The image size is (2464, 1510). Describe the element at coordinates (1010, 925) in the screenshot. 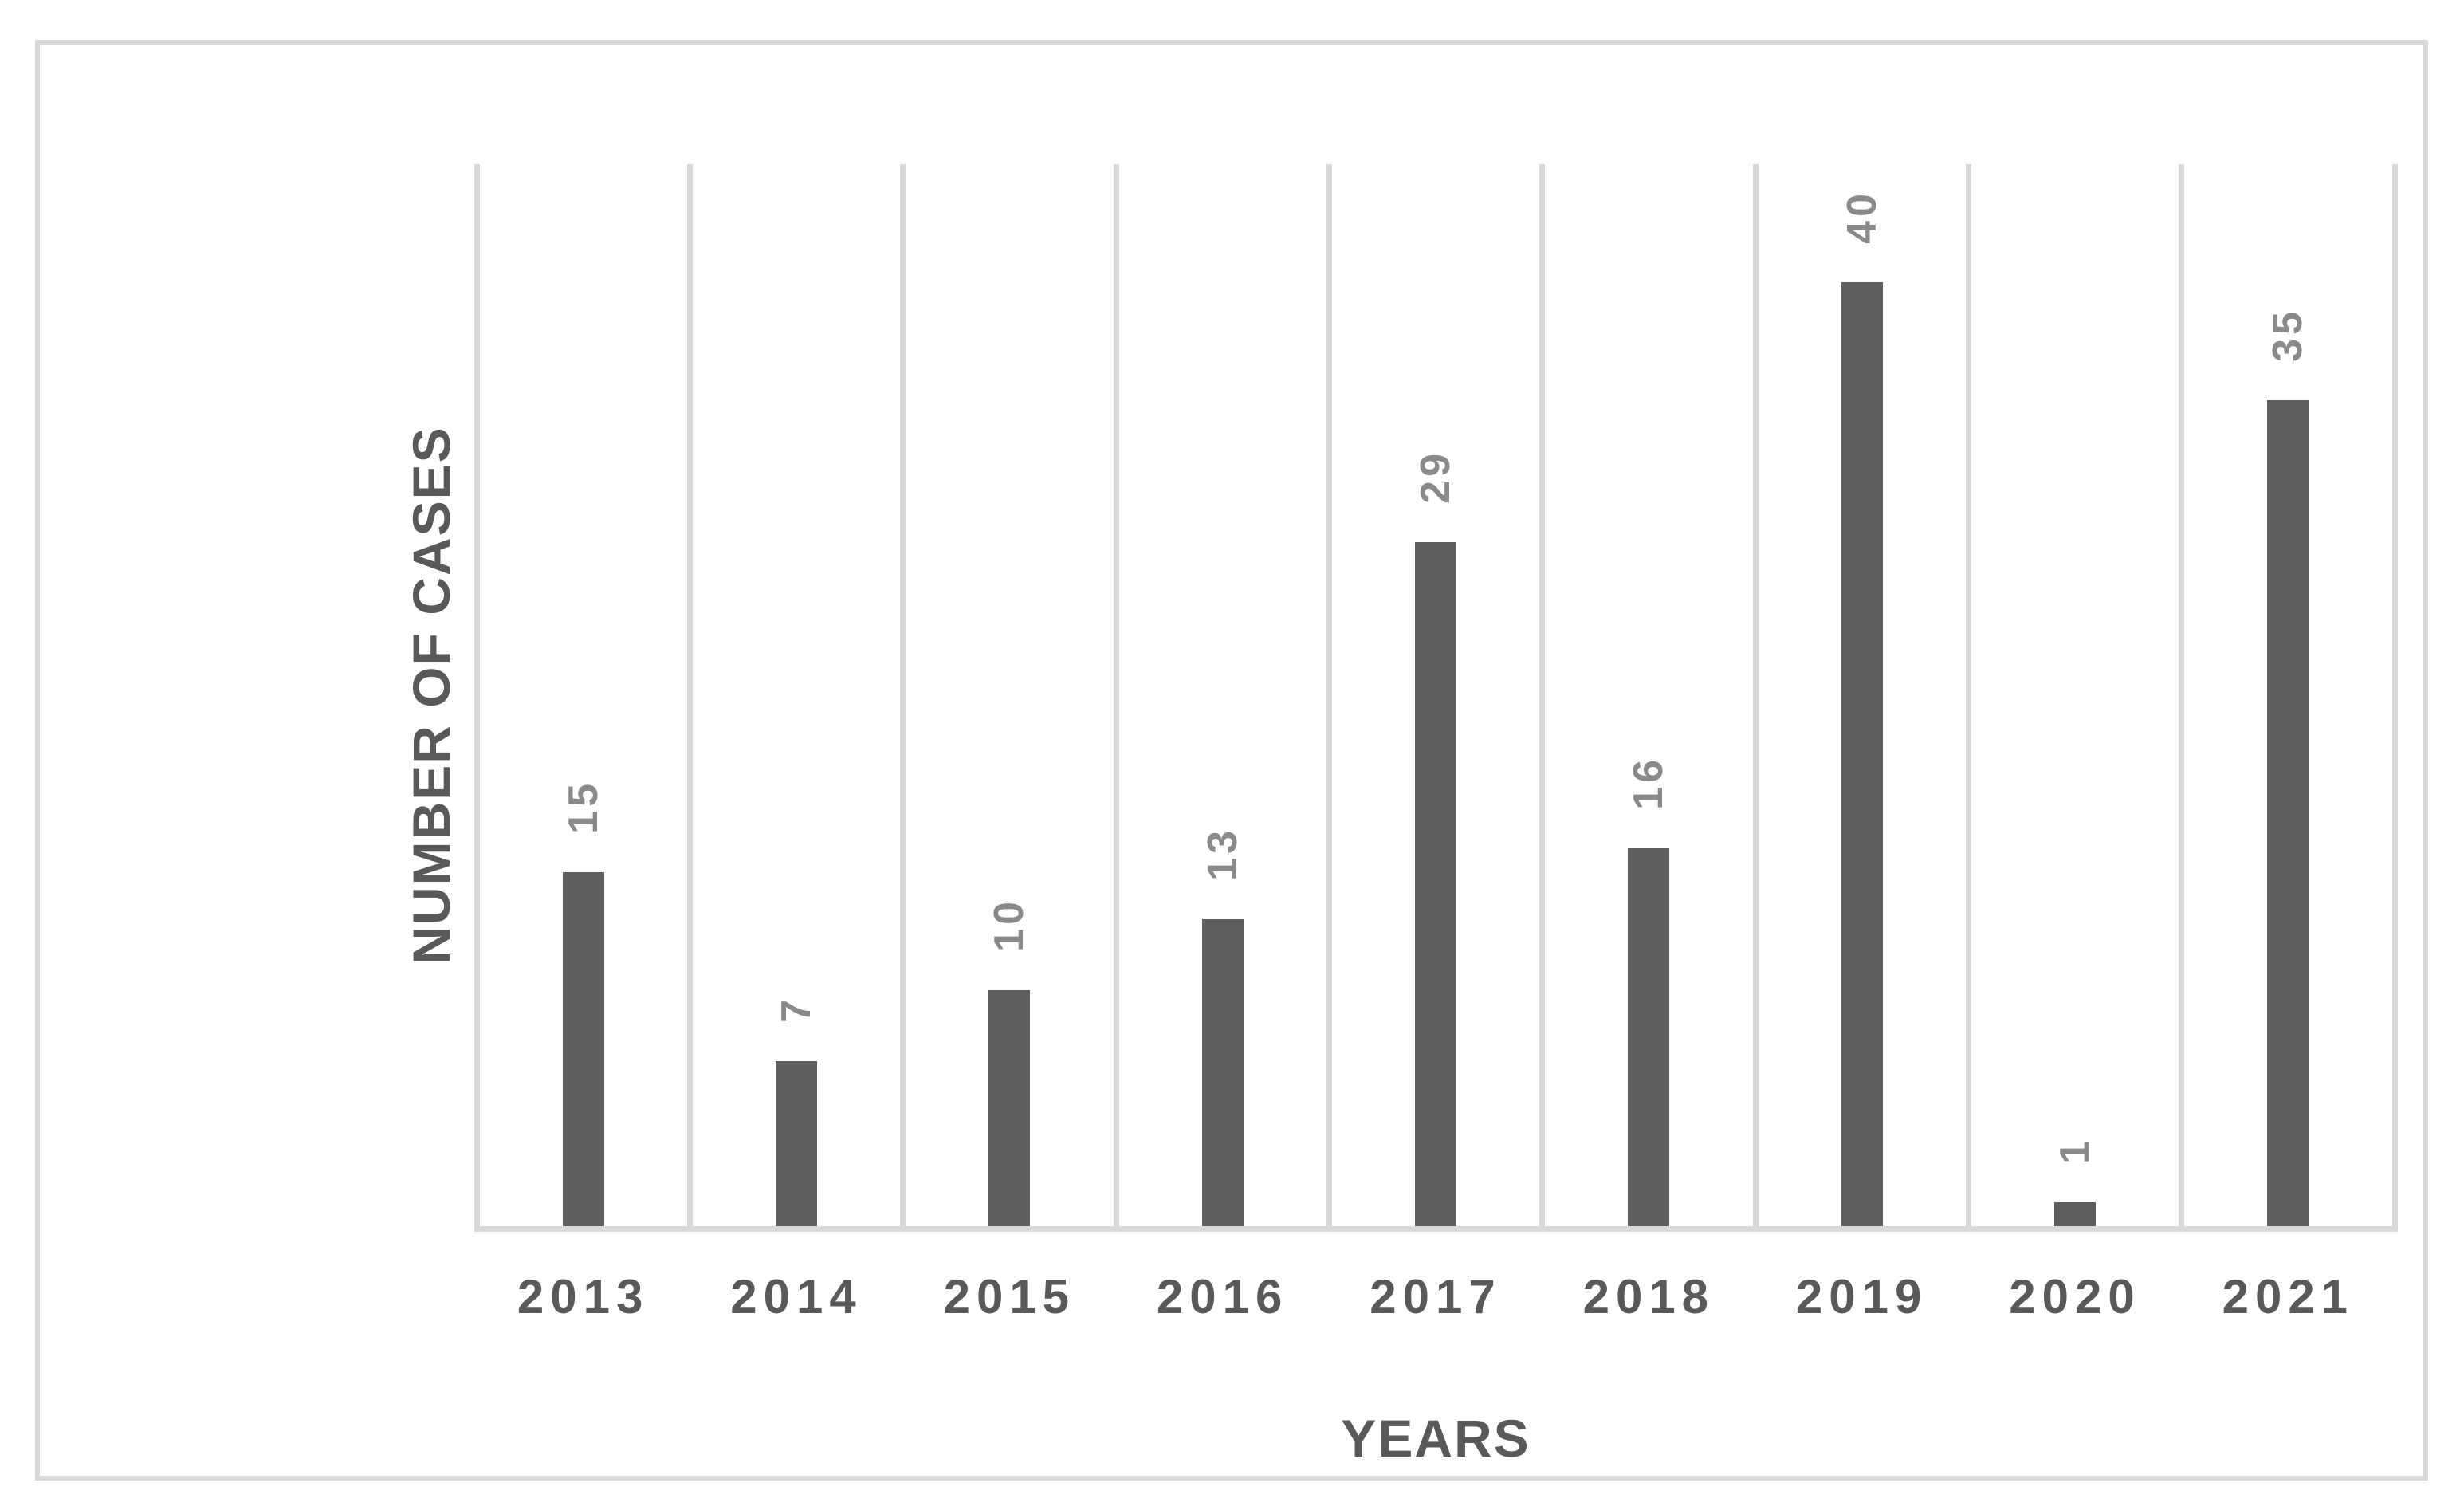

I see `bar-value-label: 10` at that location.